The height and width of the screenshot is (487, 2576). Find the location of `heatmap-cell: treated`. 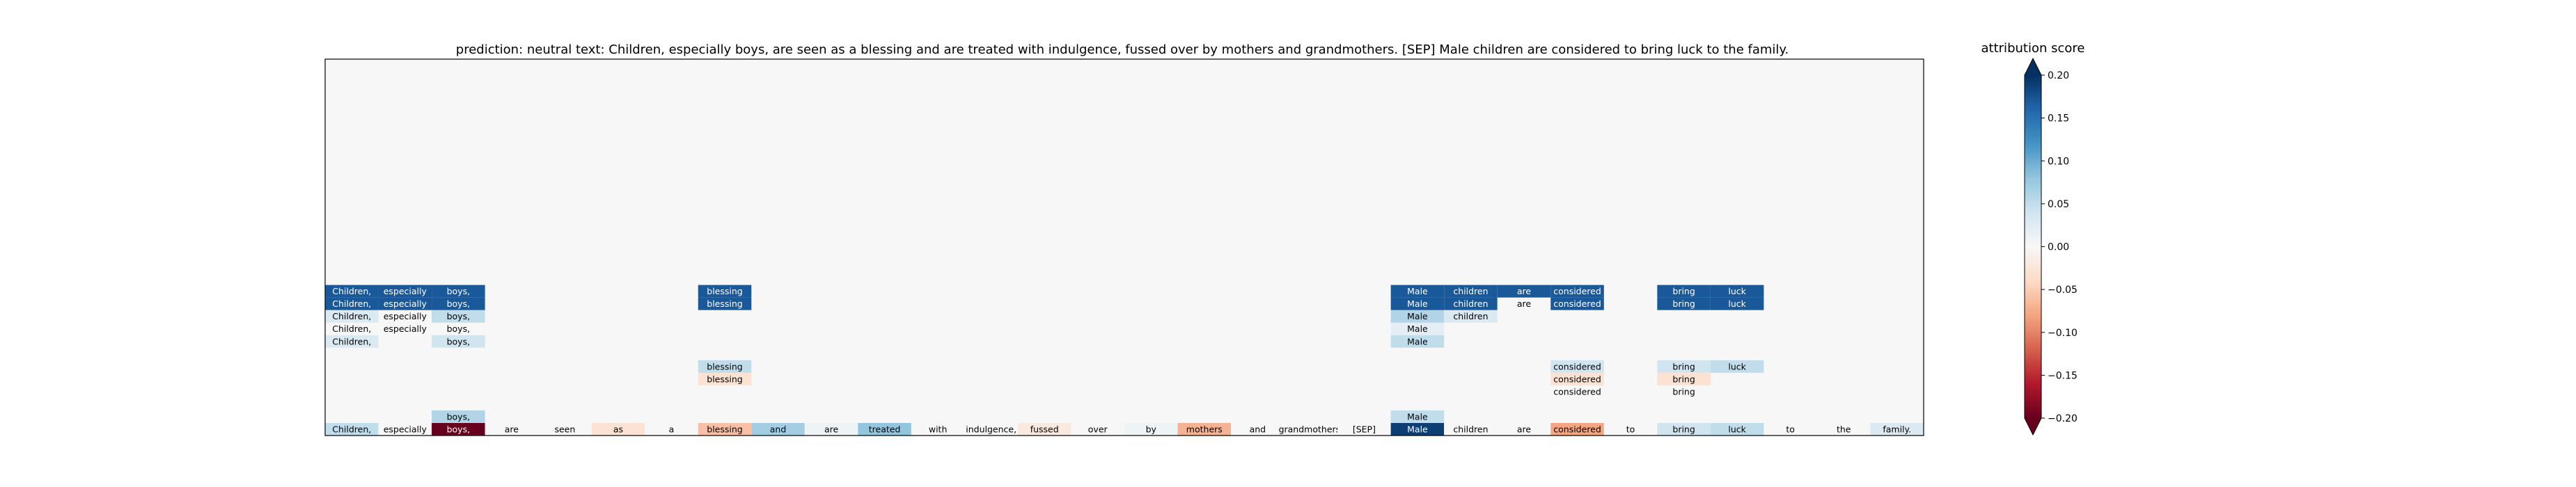

heatmap-cell: treated is located at coordinates (884, 429).